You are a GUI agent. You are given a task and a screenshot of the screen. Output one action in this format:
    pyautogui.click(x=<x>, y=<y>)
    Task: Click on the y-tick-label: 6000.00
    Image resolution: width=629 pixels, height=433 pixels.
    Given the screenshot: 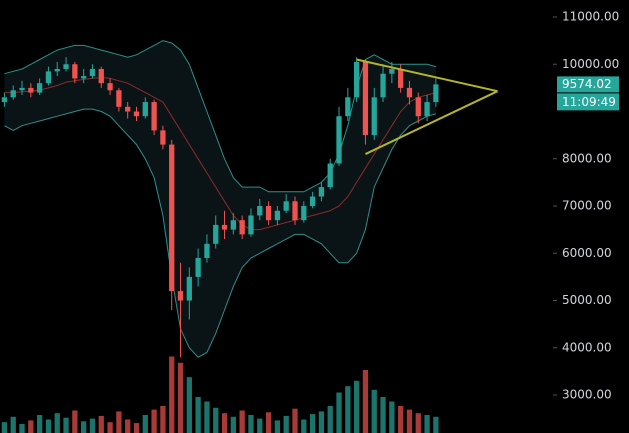 What is the action you would take?
    pyautogui.click(x=587, y=253)
    